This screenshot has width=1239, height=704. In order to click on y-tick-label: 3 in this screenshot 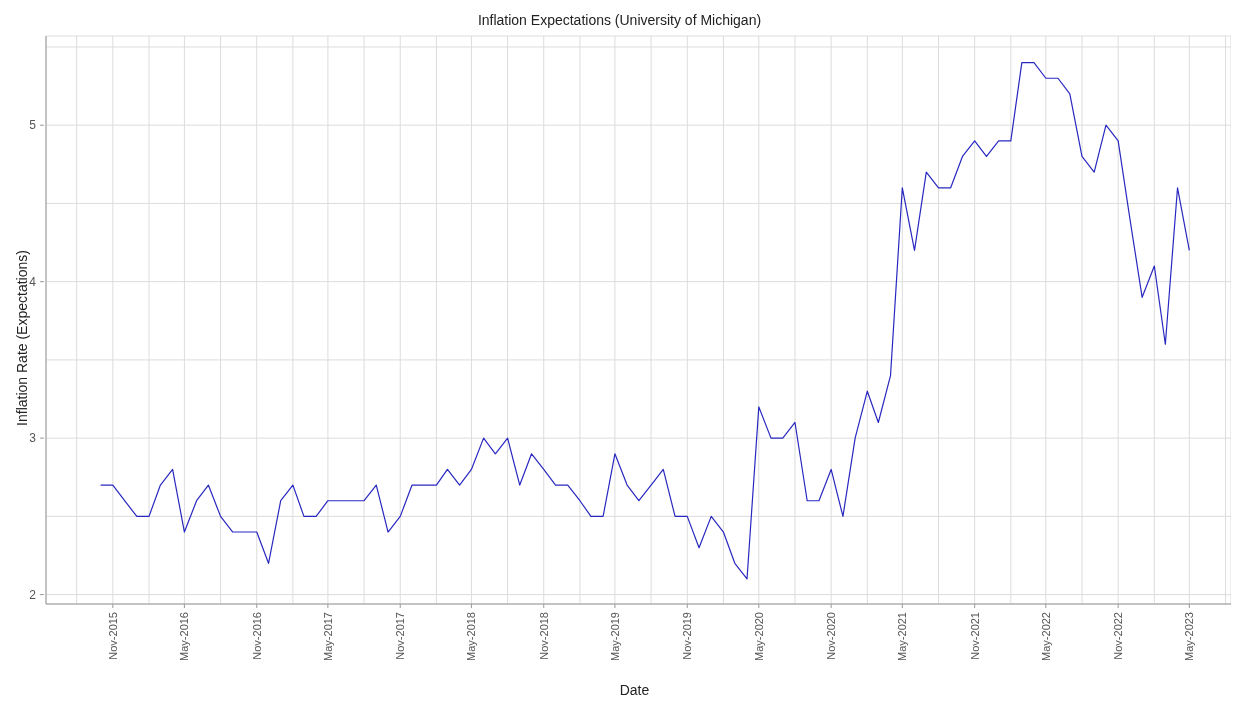, I will do `click(33, 438)`.